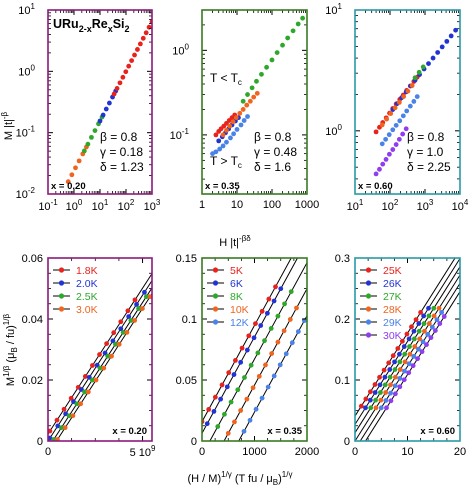 This screenshot has width=470, height=491. Describe the element at coordinates (87, 284) in the screenshot. I see `legend-label: 2.0K` at that location.